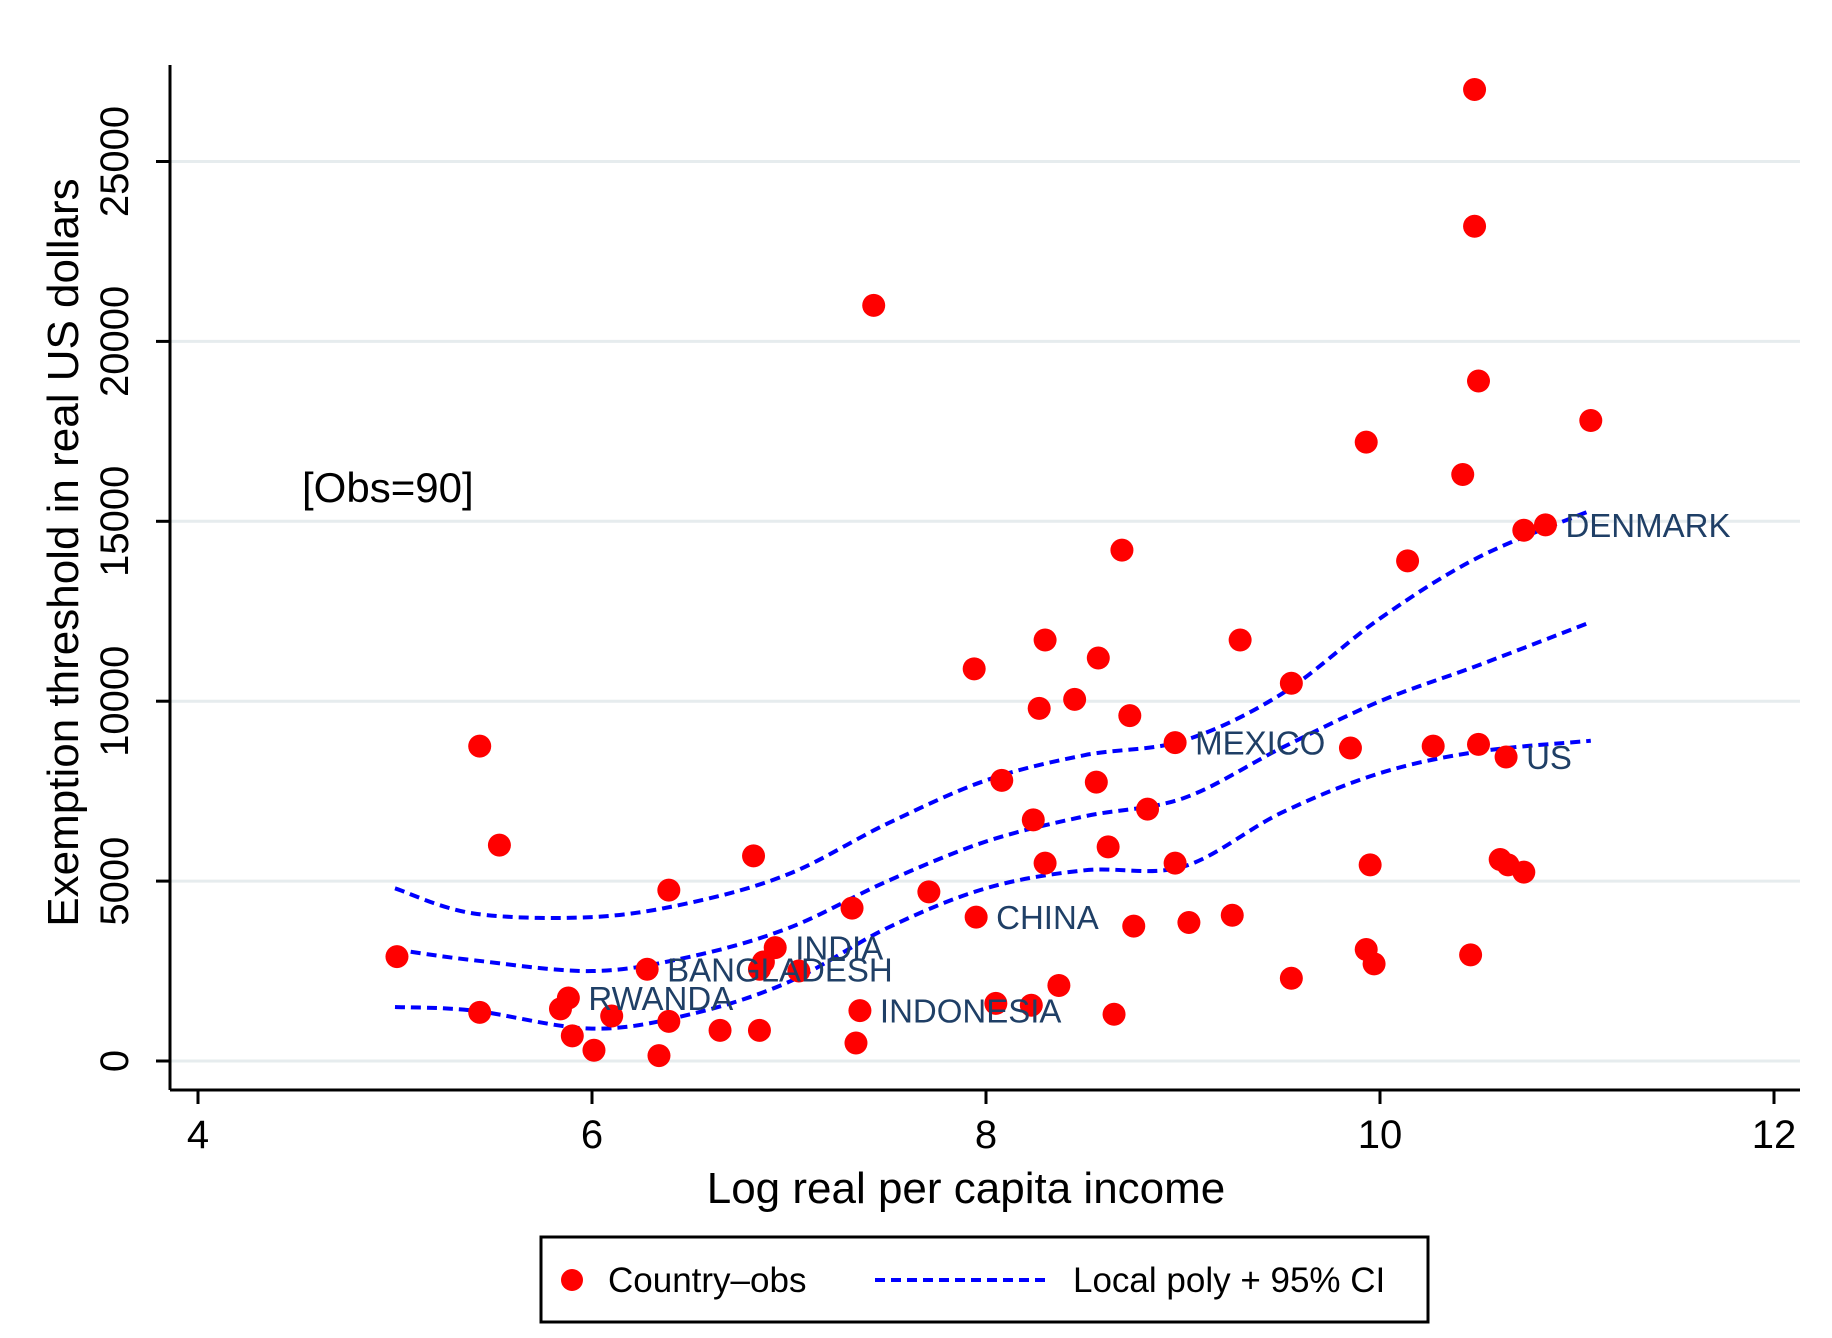 The image size is (1832, 1338). Describe the element at coordinates (986, 1135) in the screenshot. I see `x-tick-label: 8` at that location.